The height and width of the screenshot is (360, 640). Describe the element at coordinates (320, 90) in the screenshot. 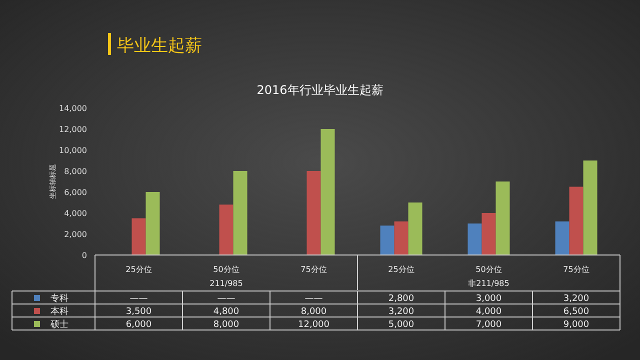

I see `chart-subtitle: 2016年行业毕业生起薪` at that location.